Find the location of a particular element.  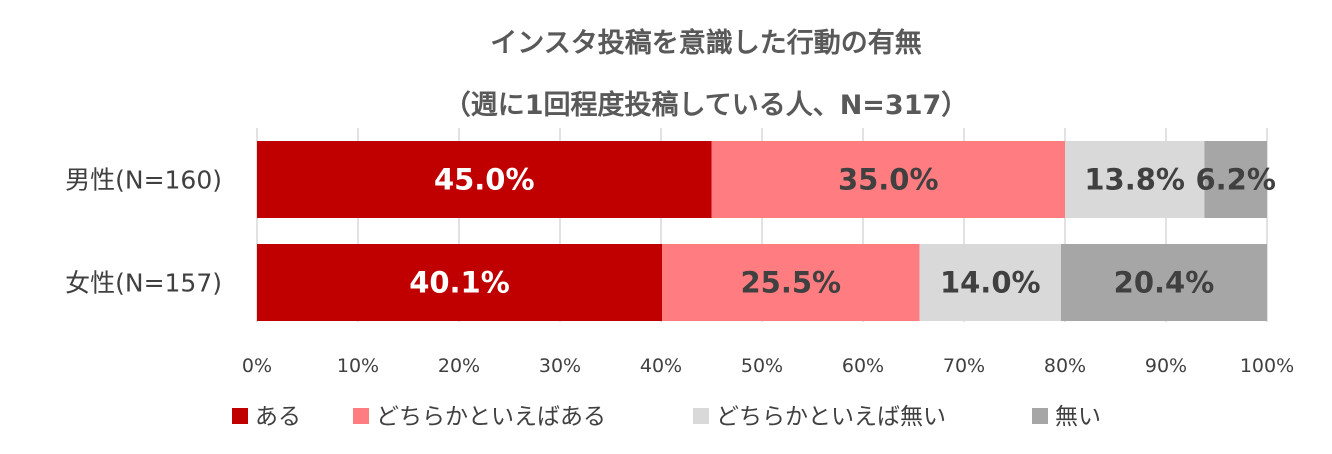

data-label: 6.2% is located at coordinates (1235, 180).